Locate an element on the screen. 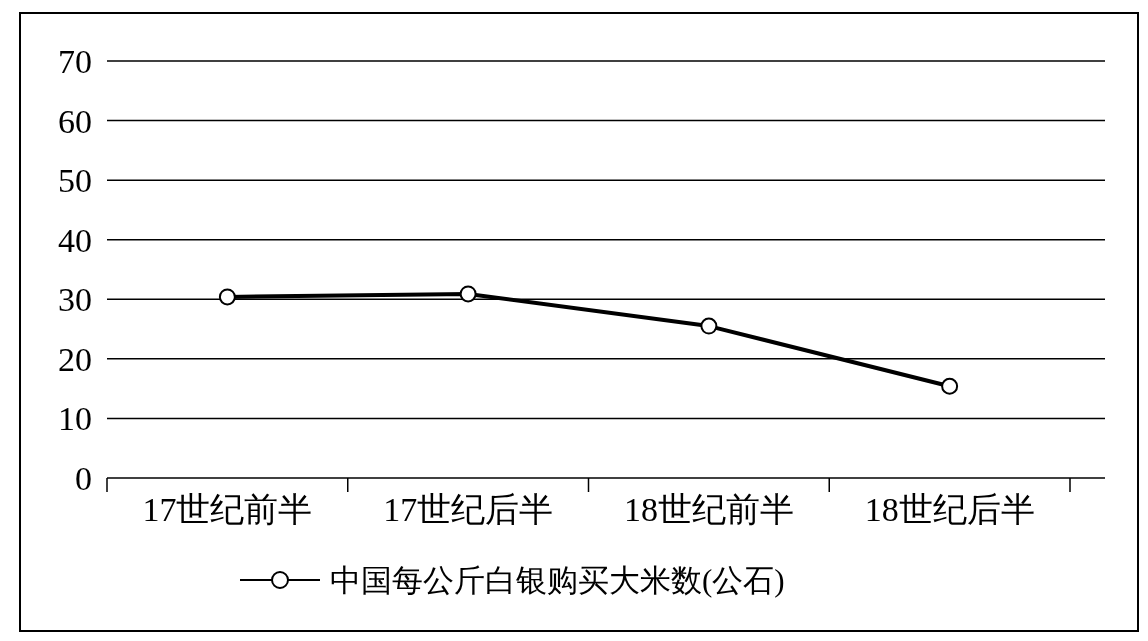 The image size is (1148, 641). y-tick-label: 20 is located at coordinates (75, 359).